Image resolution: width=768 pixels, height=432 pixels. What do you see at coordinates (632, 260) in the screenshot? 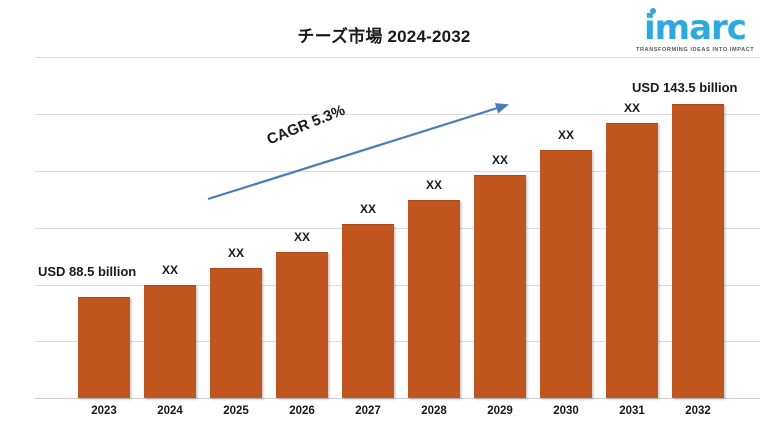
I see `bar-2031` at bounding box center [632, 260].